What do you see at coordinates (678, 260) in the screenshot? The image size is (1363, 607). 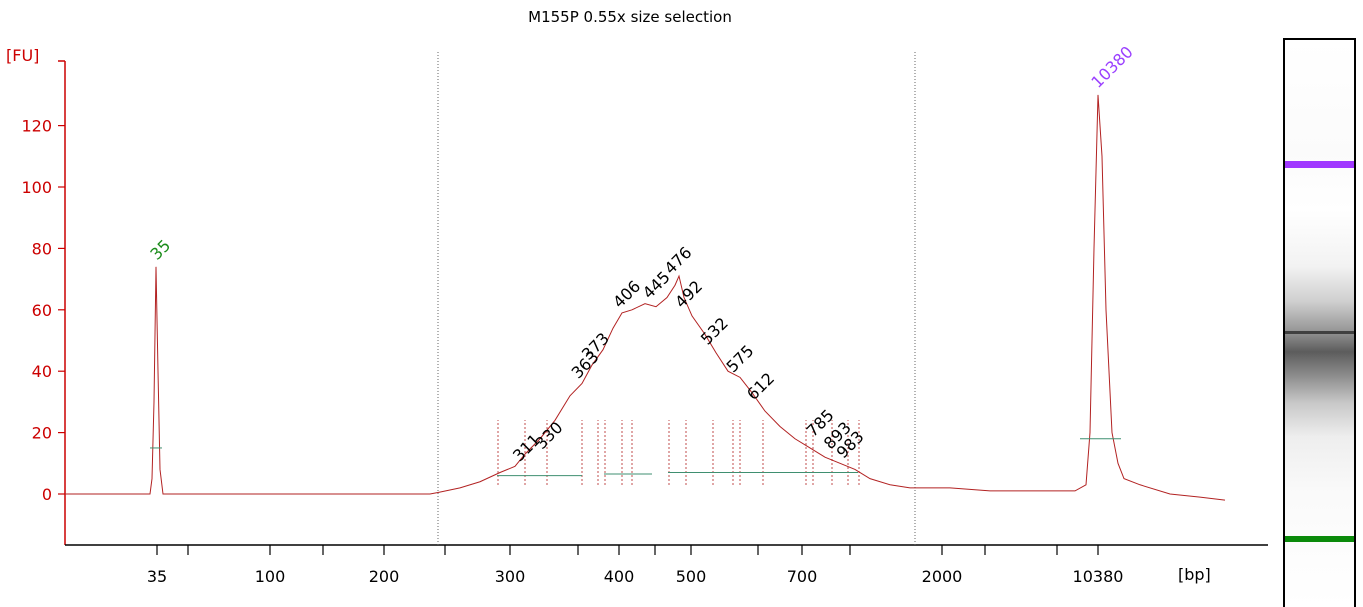 I see `peak-size-label: 476` at bounding box center [678, 260].